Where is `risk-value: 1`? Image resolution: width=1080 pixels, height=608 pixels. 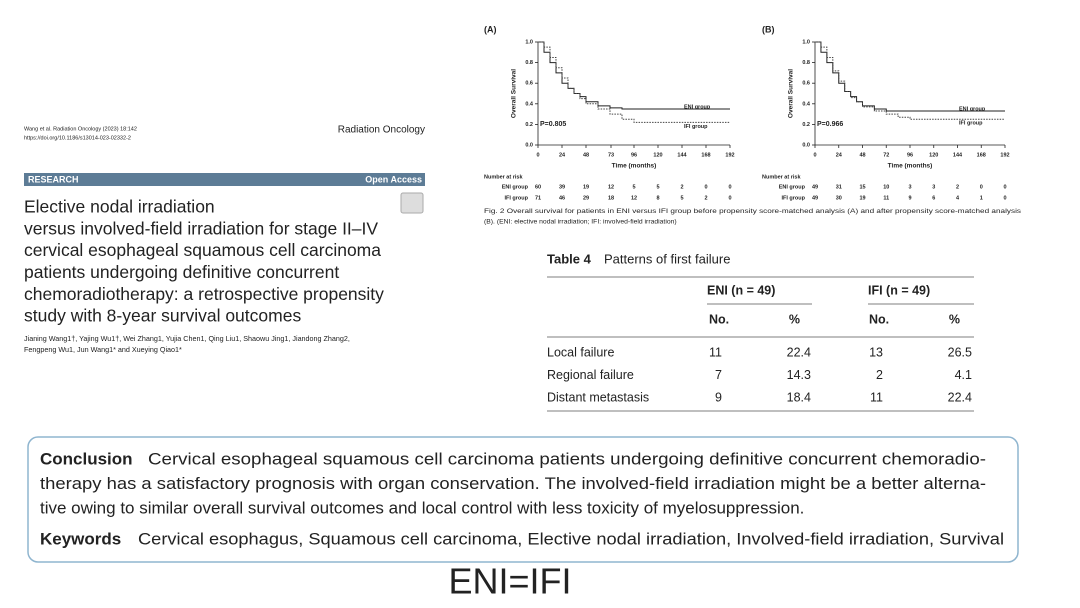
risk-value: 1 is located at coordinates (981, 198).